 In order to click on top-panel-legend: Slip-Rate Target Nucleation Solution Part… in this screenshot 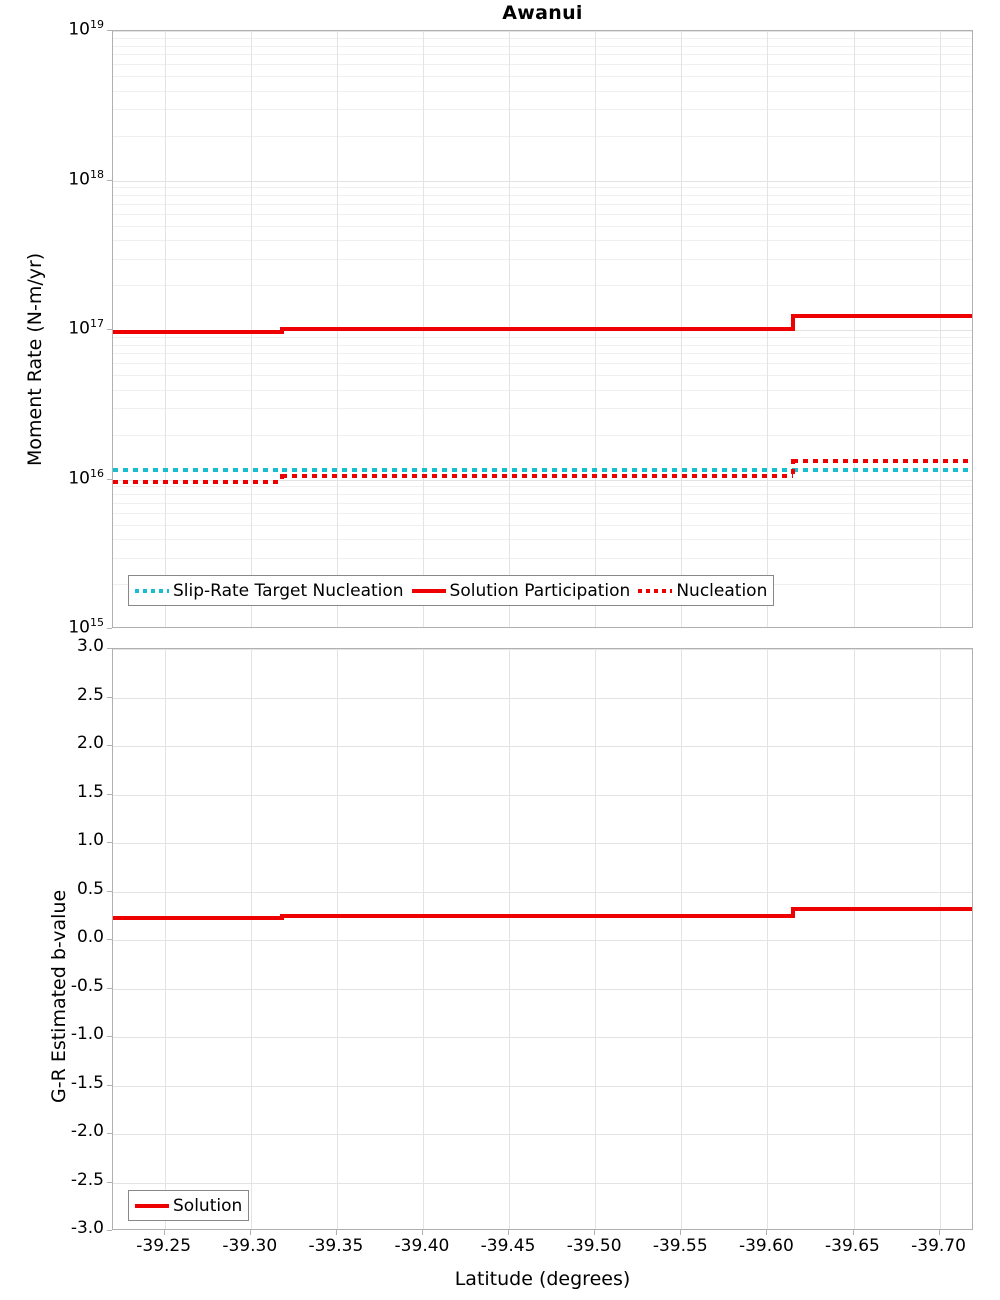, I will do `click(451, 590)`.